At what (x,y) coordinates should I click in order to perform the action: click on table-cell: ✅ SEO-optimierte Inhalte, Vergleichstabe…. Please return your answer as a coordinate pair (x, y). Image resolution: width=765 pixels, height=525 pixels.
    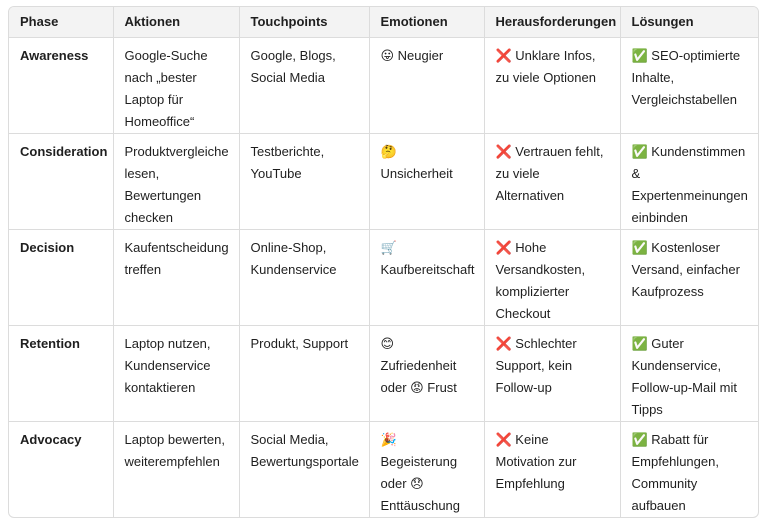
    Looking at the image, I should click on (689, 85).